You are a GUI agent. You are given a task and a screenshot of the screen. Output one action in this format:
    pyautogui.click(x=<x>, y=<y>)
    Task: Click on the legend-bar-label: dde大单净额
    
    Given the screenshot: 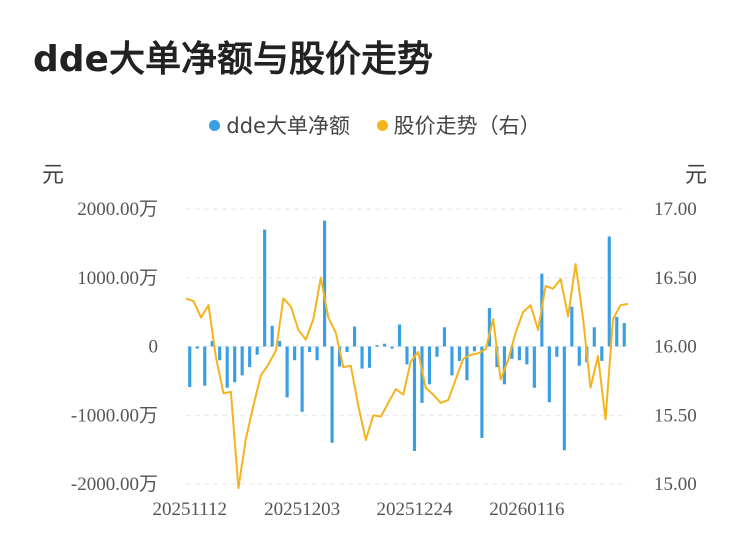 What is the action you would take?
    pyautogui.click(x=288, y=126)
    